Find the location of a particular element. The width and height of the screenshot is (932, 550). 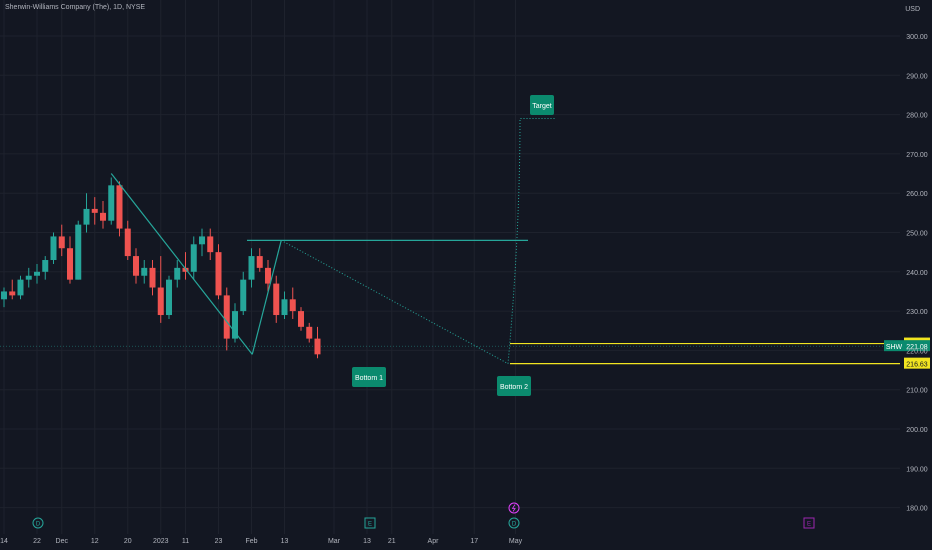

level-label: 216.63 is located at coordinates (917, 365).